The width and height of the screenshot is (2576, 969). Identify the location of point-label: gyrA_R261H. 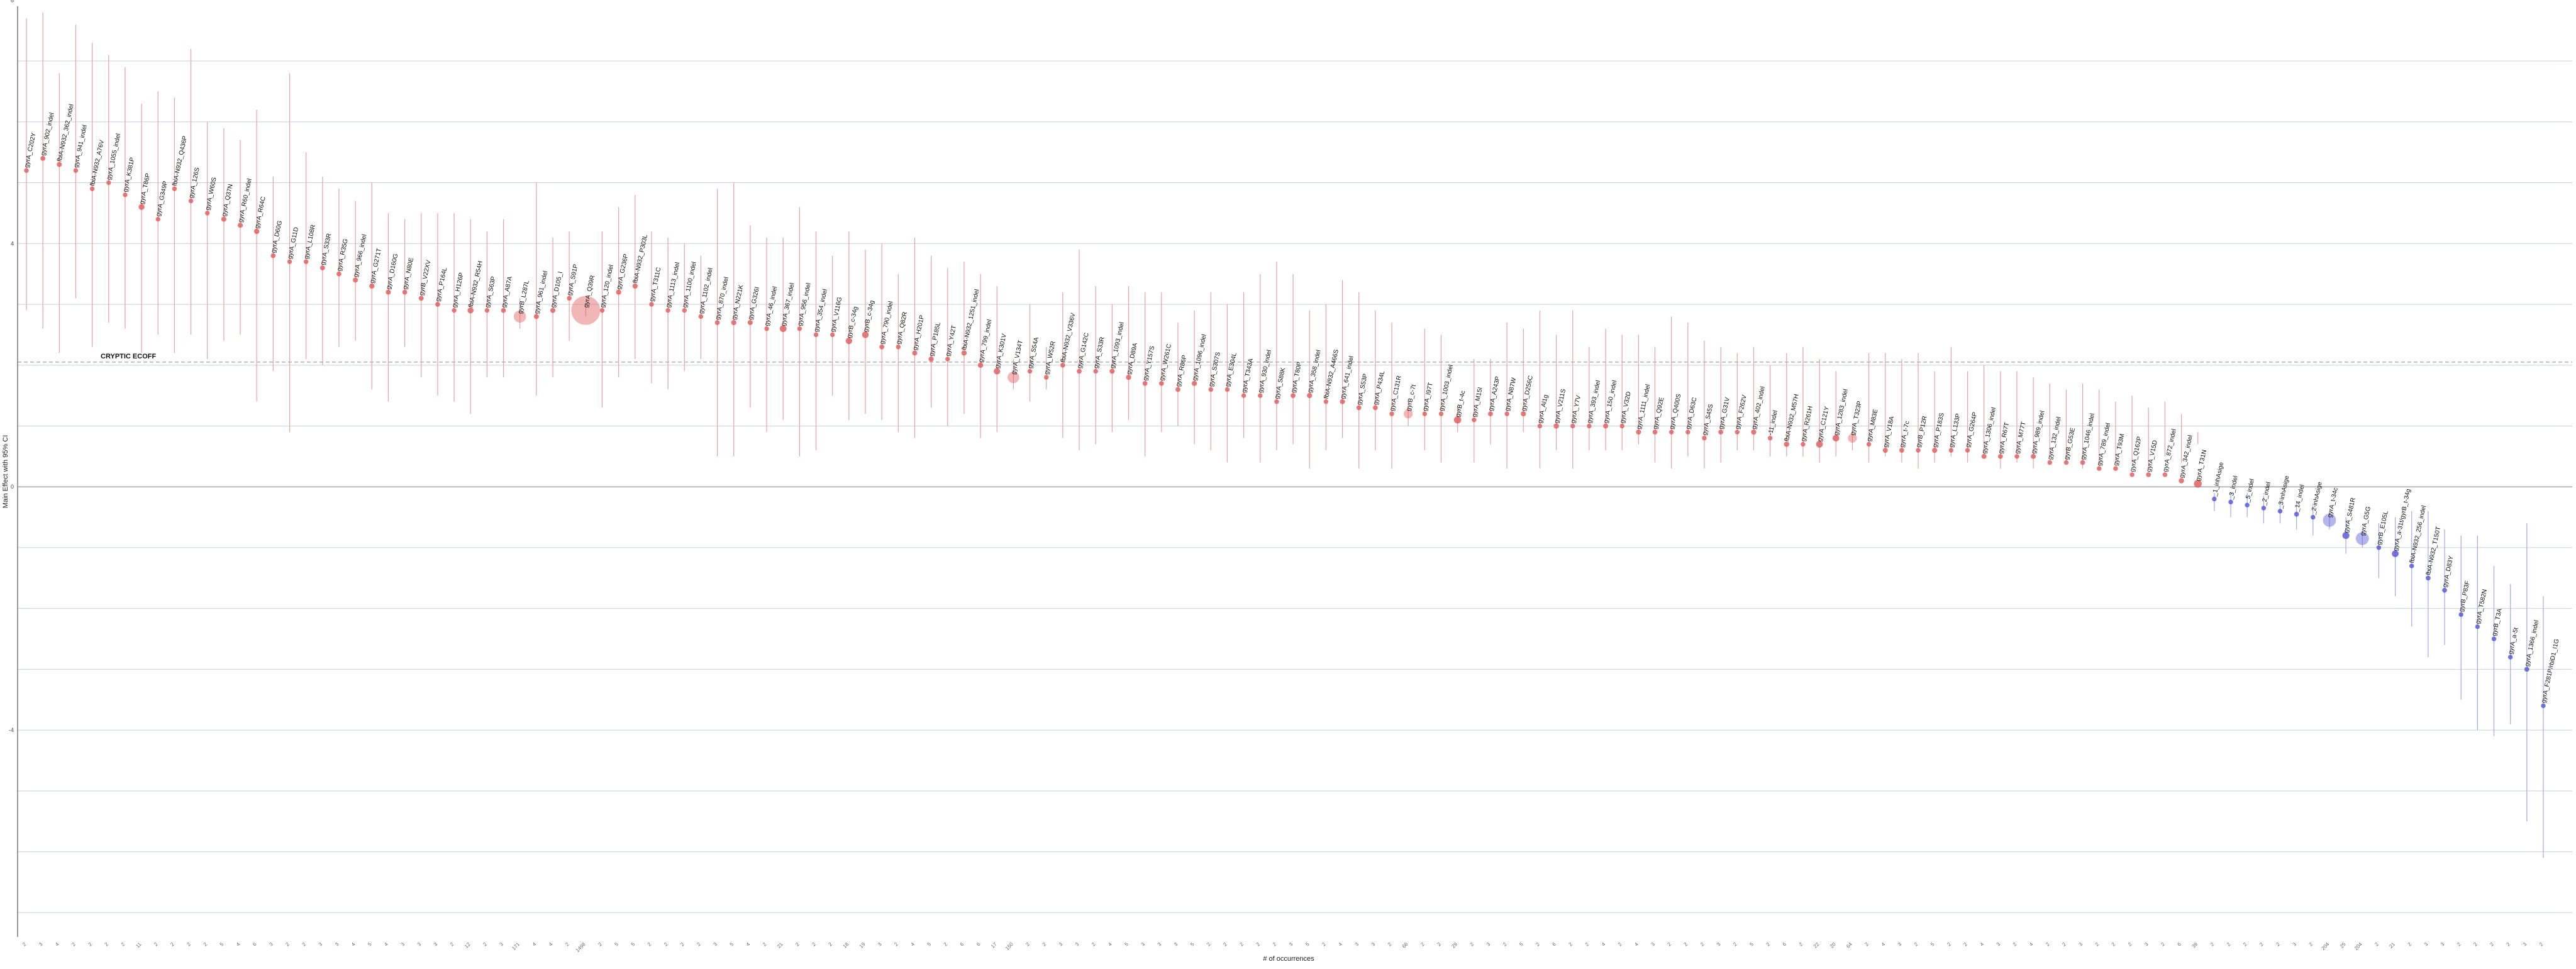
(1807, 424).